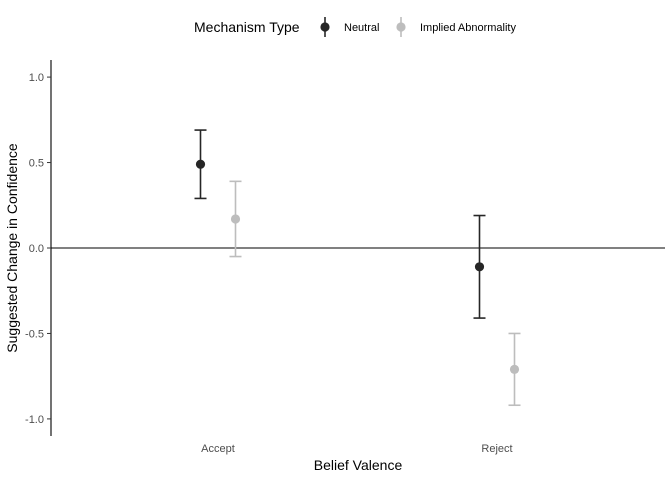 Image resolution: width=672 pixels, height=485 pixels. I want to click on y-ticks: -1.0 -0.5 0.0 0.5 1.0, so click(38, 249).